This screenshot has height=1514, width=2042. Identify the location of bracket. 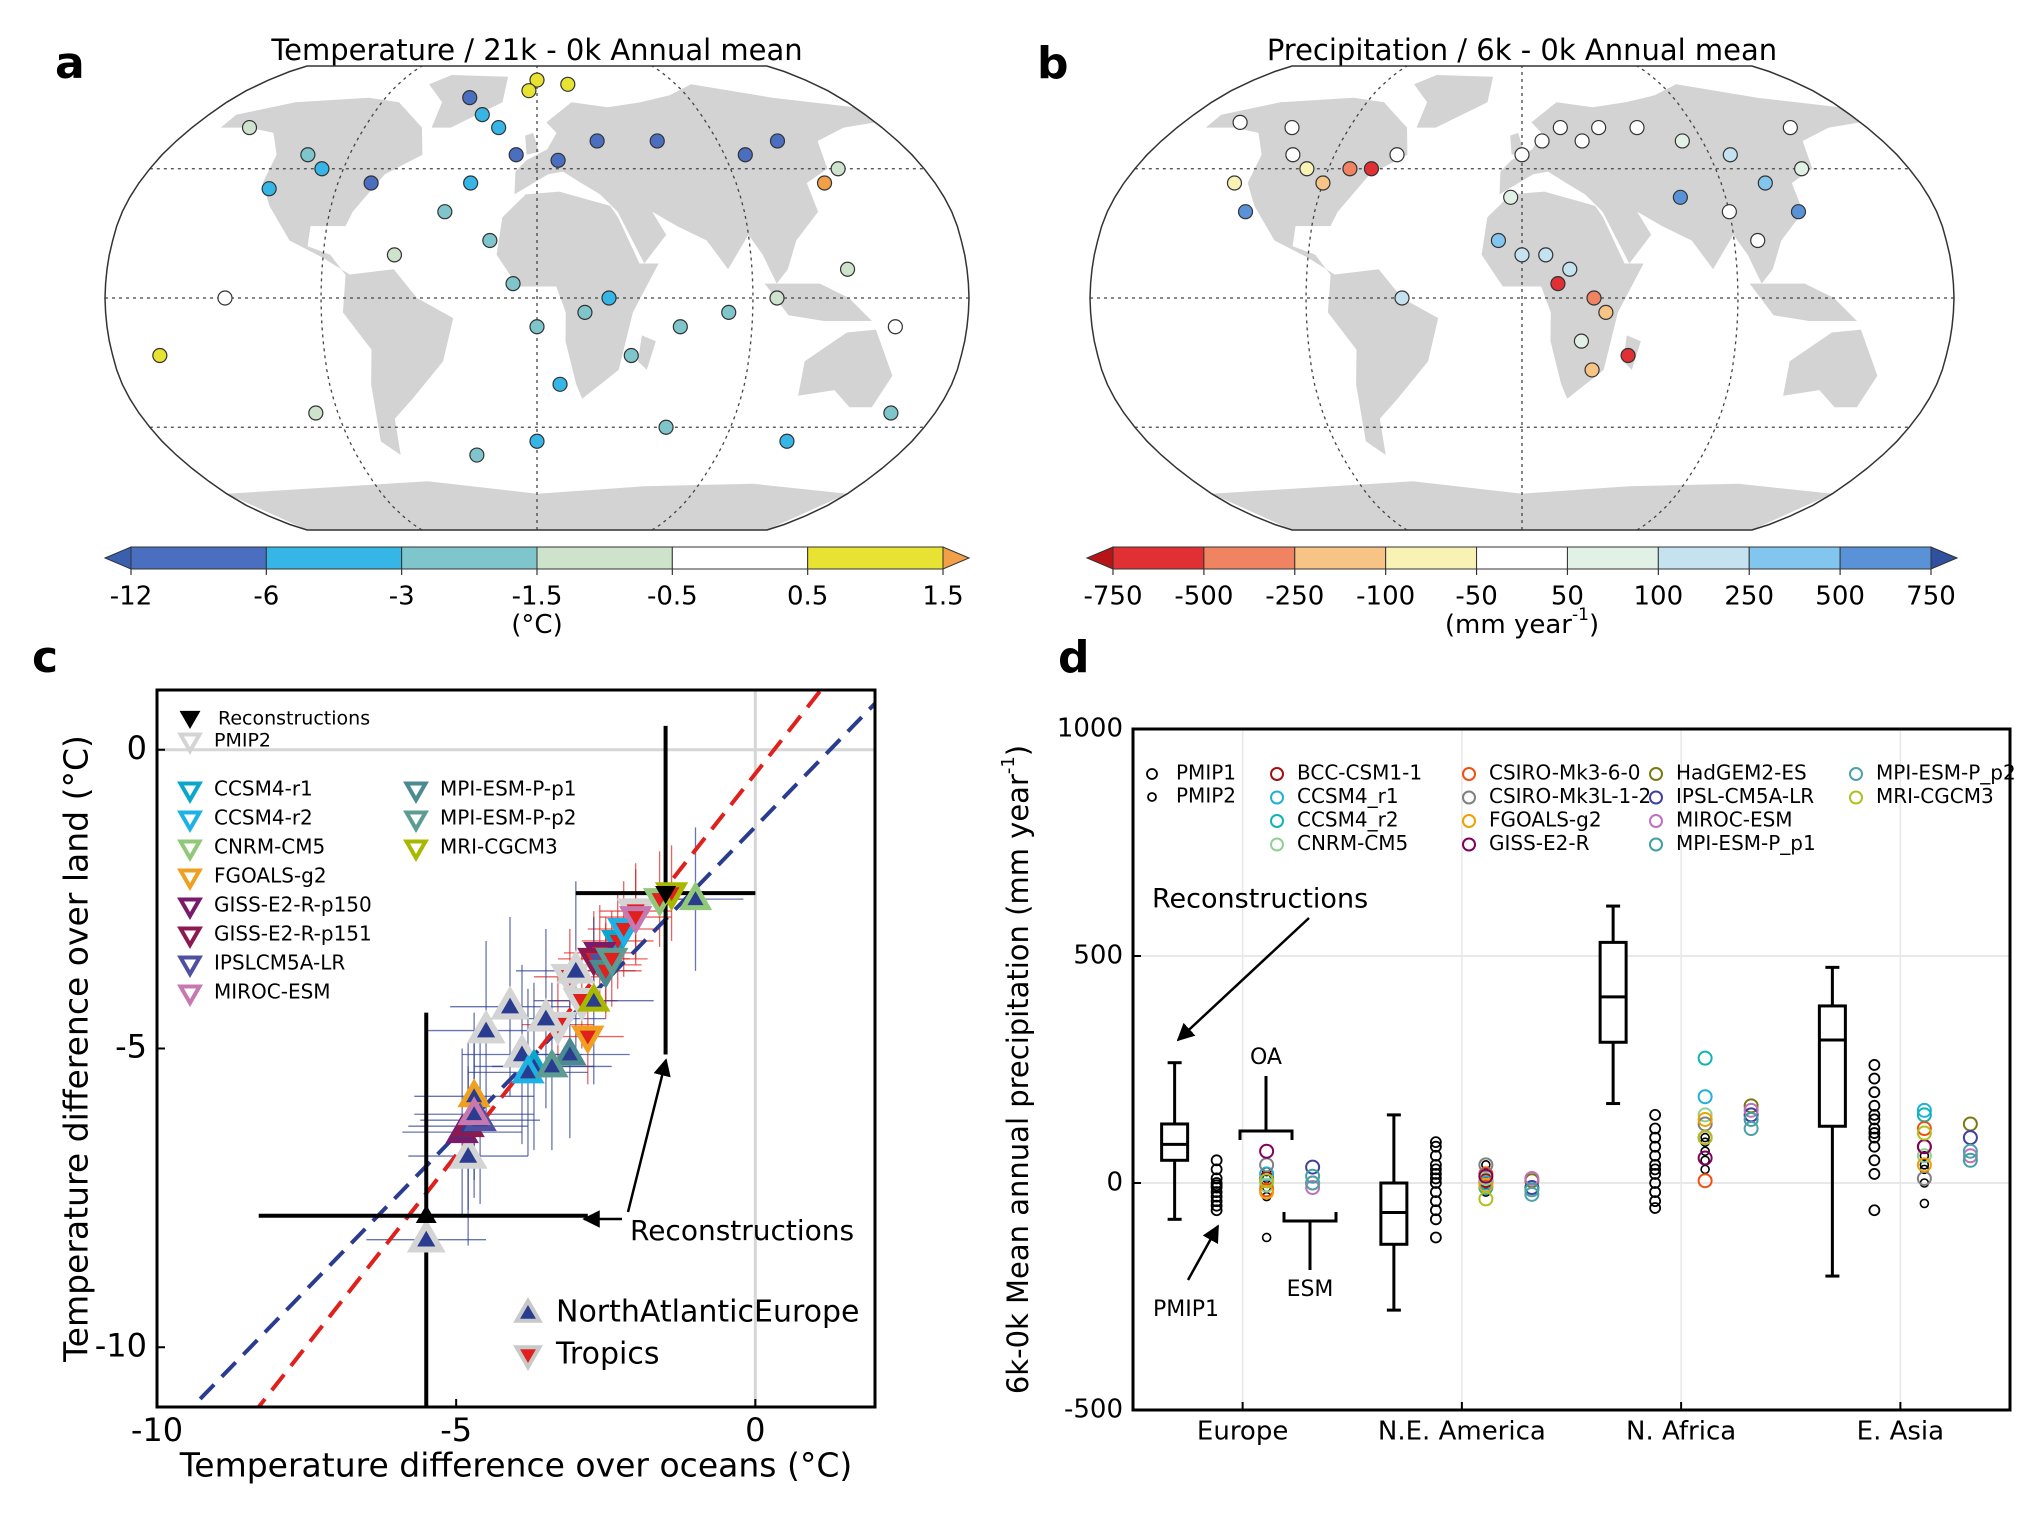
(1266, 1108).